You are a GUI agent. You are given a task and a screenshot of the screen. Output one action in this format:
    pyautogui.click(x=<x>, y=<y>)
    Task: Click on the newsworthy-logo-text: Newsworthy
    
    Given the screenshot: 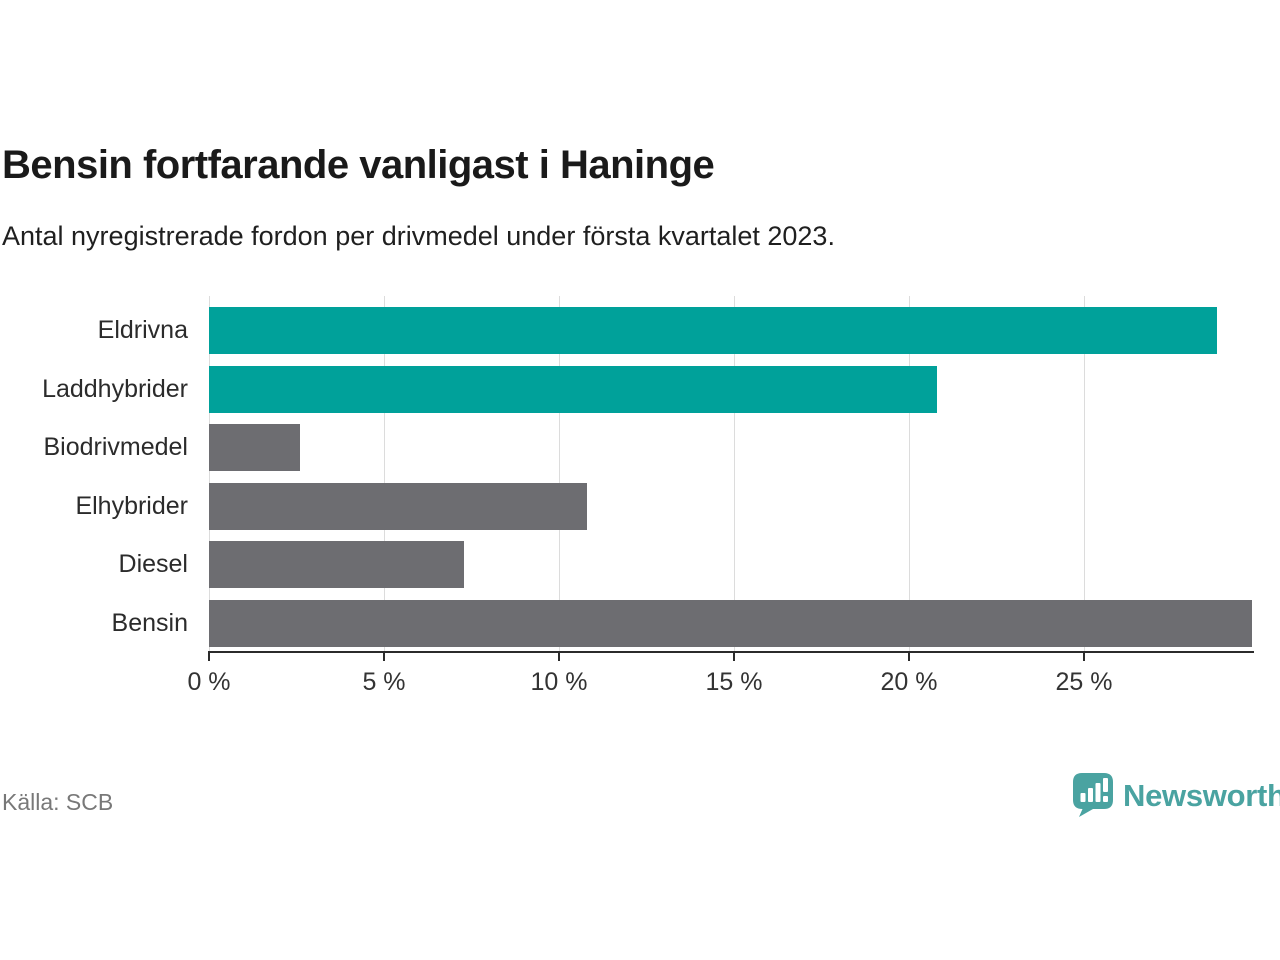 What is the action you would take?
    pyautogui.click(x=1201, y=795)
    